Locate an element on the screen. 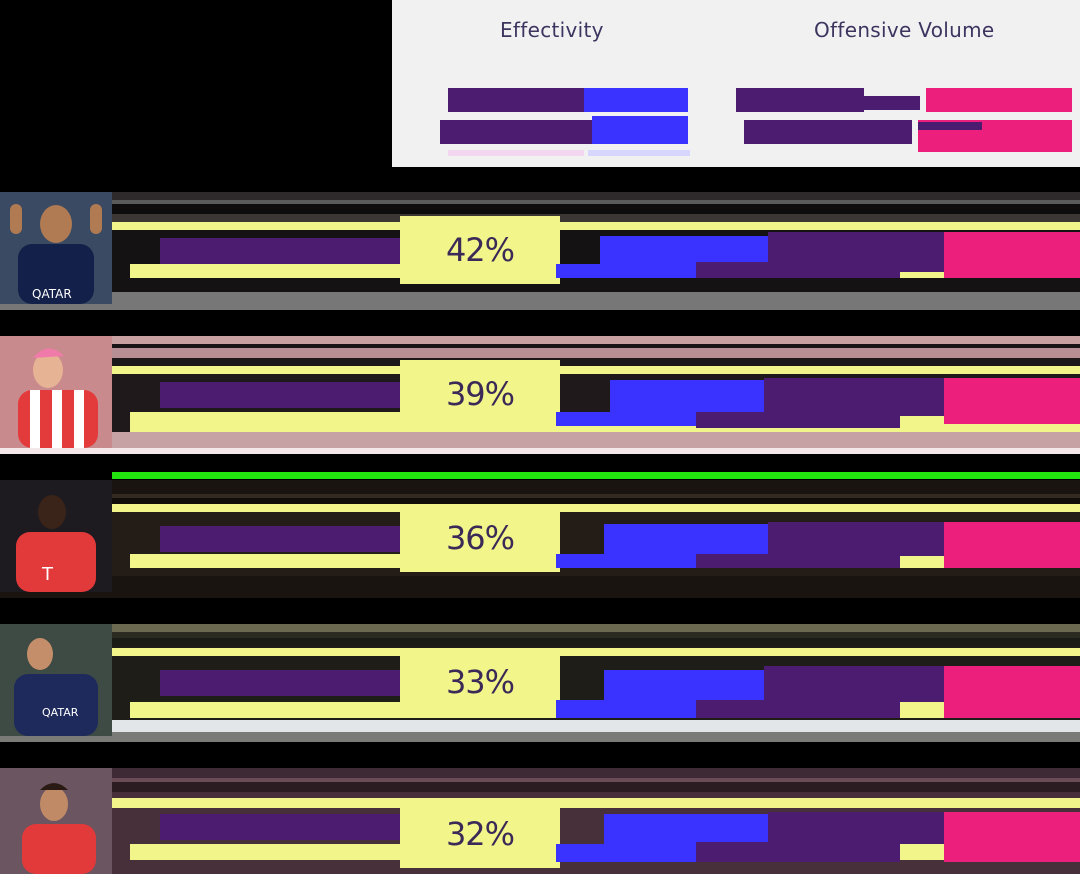  effectivity-value: 39% is located at coordinates (480, 394).